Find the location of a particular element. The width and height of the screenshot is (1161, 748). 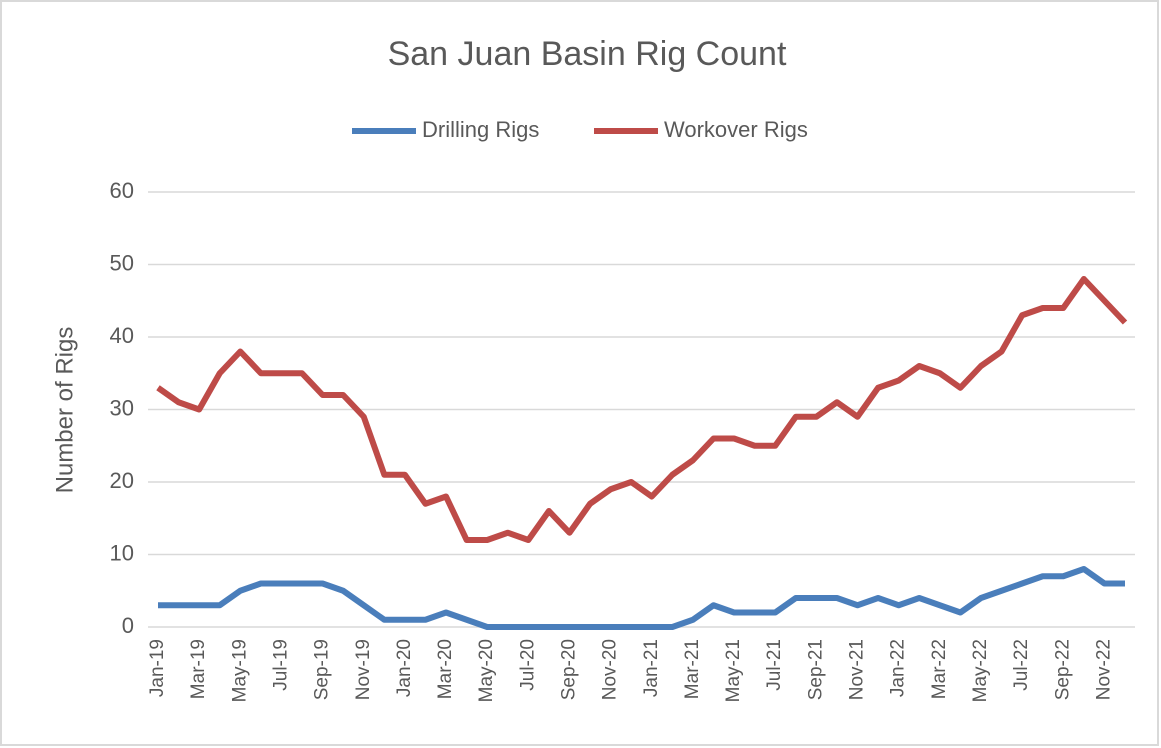

legend-label: Drilling Rigs is located at coordinates (480, 129).